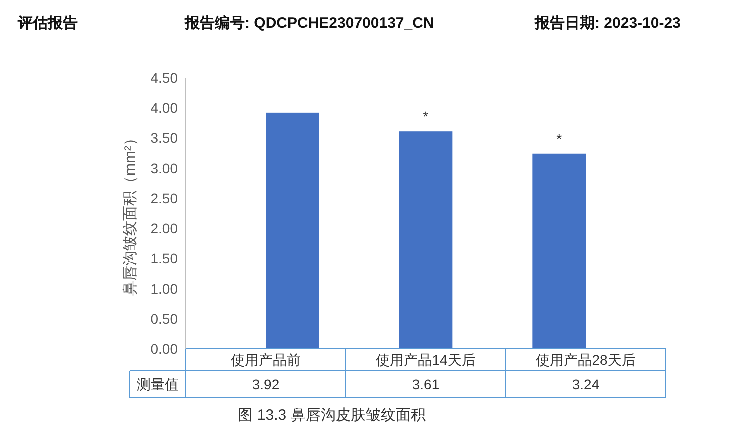  What do you see at coordinates (164, 168) in the screenshot?
I see `y-tick-label: 3.00` at bounding box center [164, 168].